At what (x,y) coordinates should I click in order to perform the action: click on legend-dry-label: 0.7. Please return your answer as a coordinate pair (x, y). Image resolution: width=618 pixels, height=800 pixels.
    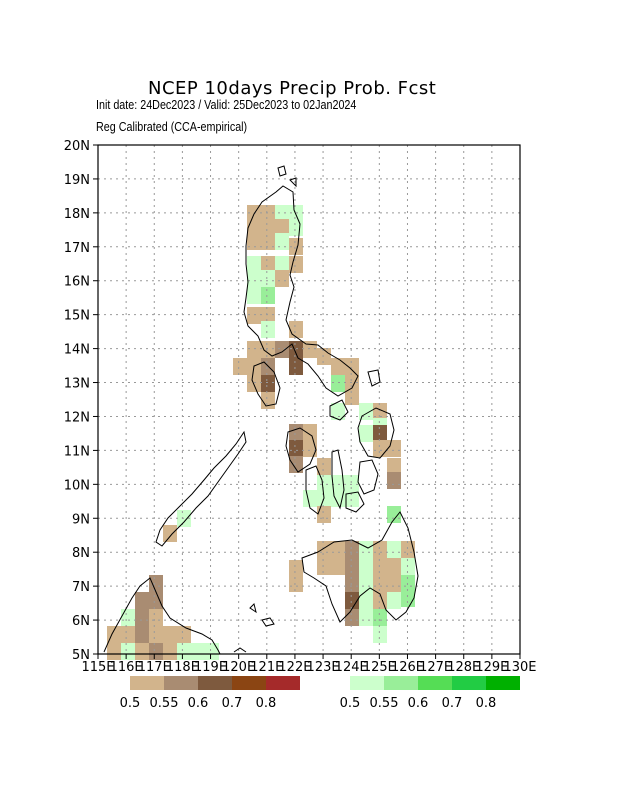
    Looking at the image, I should click on (232, 703).